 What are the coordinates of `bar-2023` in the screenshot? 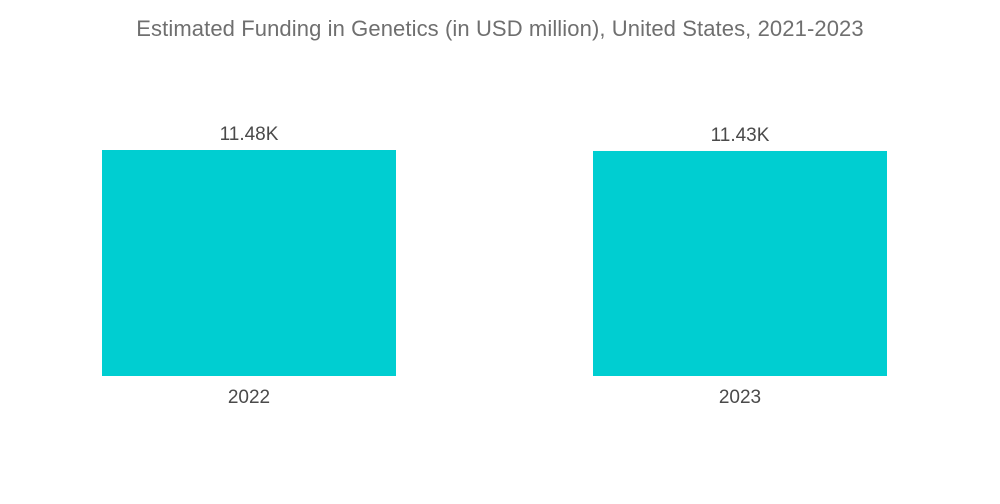 It's located at (740, 263).